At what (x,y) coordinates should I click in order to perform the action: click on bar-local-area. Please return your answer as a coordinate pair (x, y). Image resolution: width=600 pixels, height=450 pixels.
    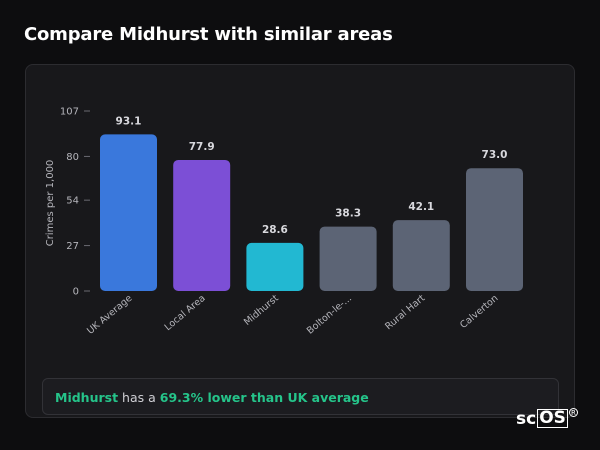
    Looking at the image, I should click on (202, 225).